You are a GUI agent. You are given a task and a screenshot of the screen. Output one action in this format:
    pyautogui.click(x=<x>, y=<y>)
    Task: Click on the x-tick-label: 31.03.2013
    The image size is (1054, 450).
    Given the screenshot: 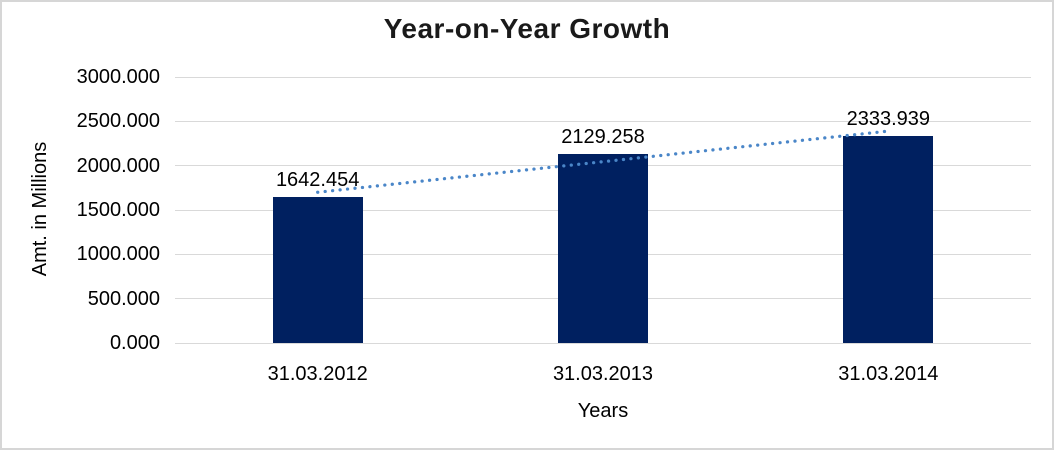 What is the action you would take?
    pyautogui.click(x=603, y=374)
    